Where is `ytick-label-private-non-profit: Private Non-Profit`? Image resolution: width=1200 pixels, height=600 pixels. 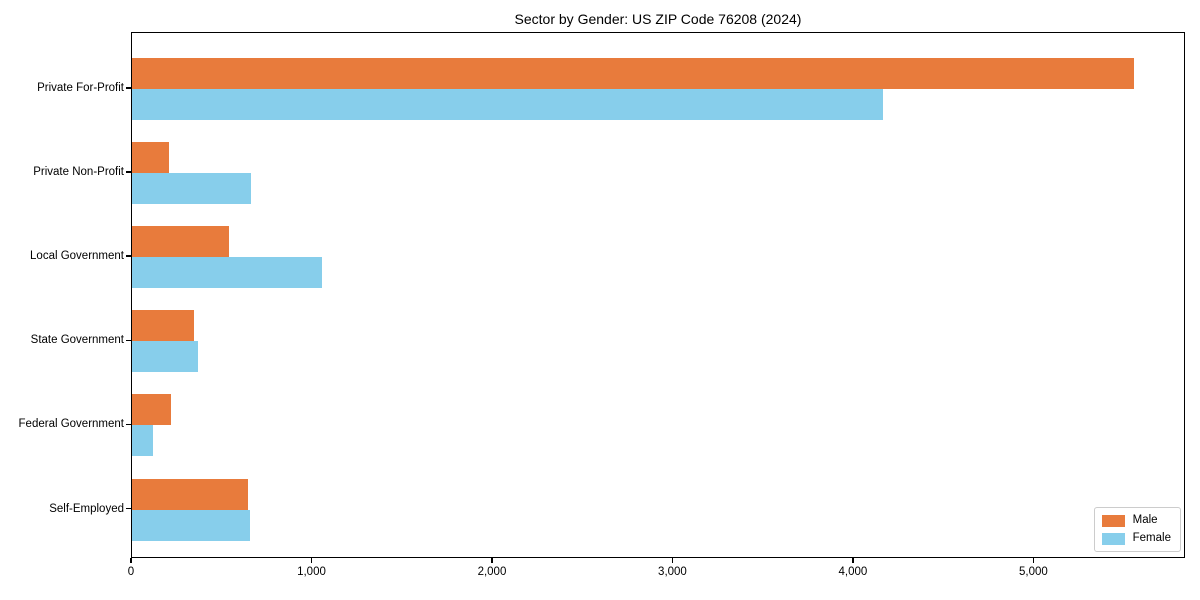
ytick-label-private-non-profit: Private Non-Profit is located at coordinates (78, 172).